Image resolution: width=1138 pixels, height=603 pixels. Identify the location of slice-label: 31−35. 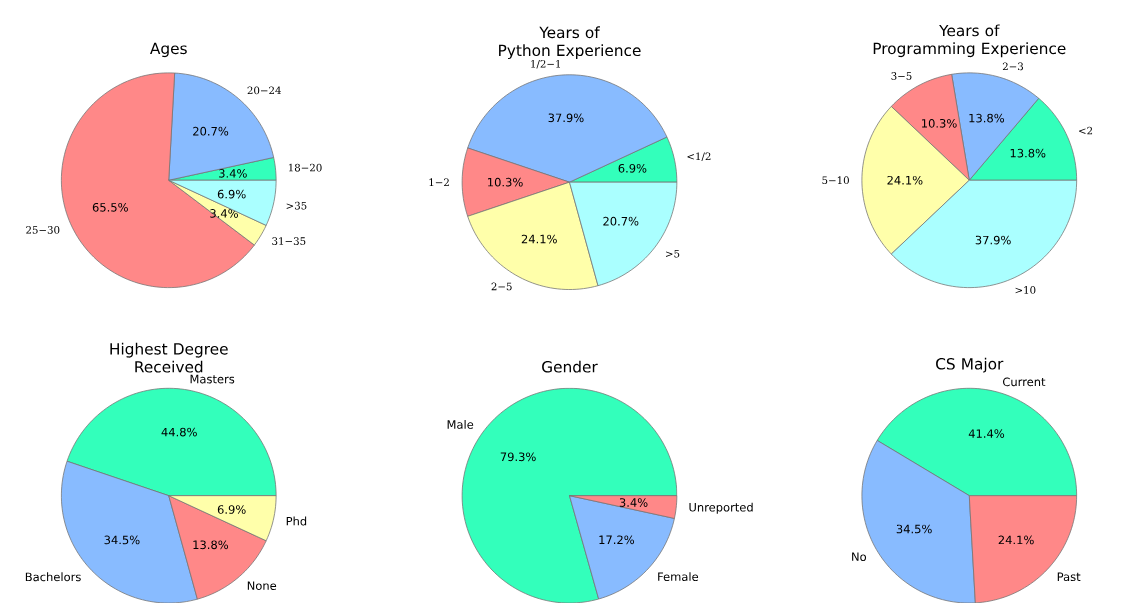
(289, 240).